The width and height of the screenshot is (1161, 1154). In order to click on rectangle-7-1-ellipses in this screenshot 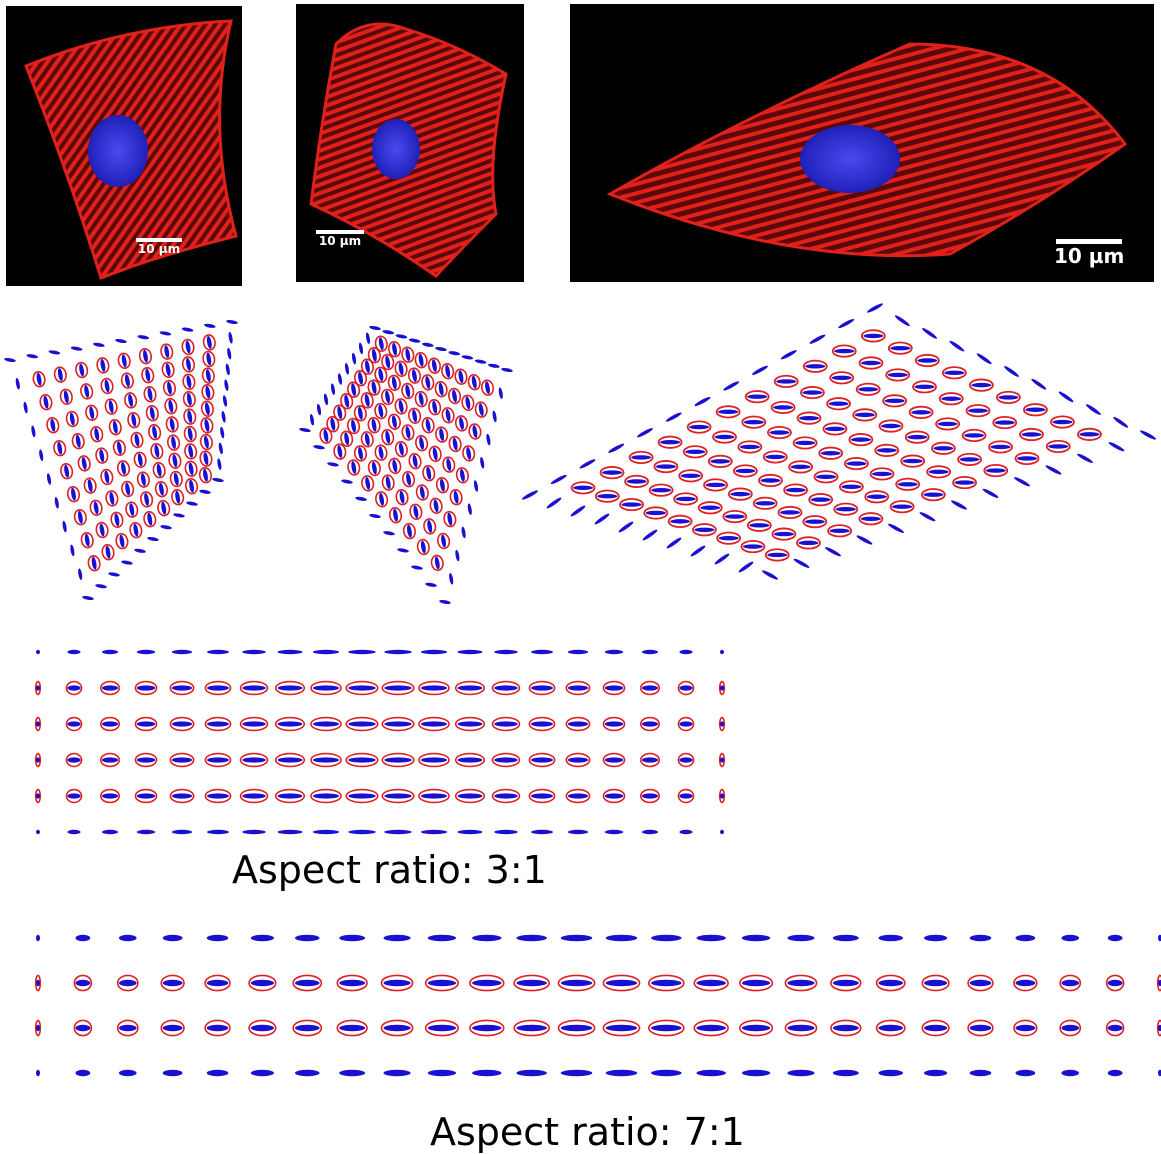, I will do `click(590, 1005)`.